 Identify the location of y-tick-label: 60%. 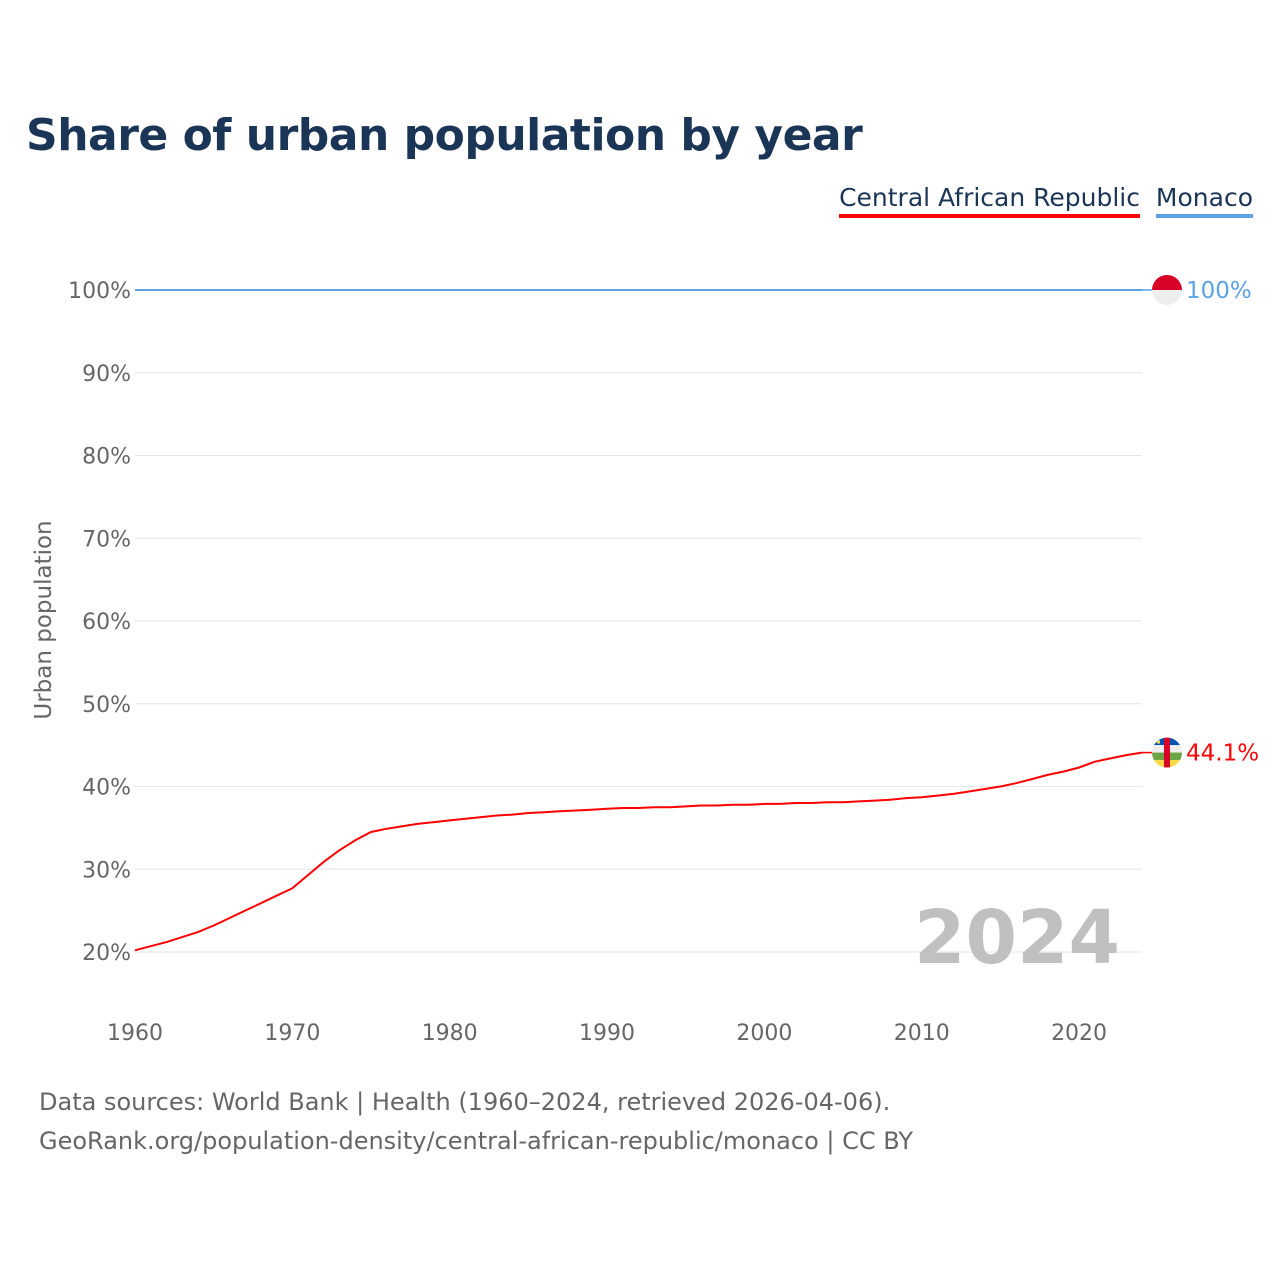
(106, 622).